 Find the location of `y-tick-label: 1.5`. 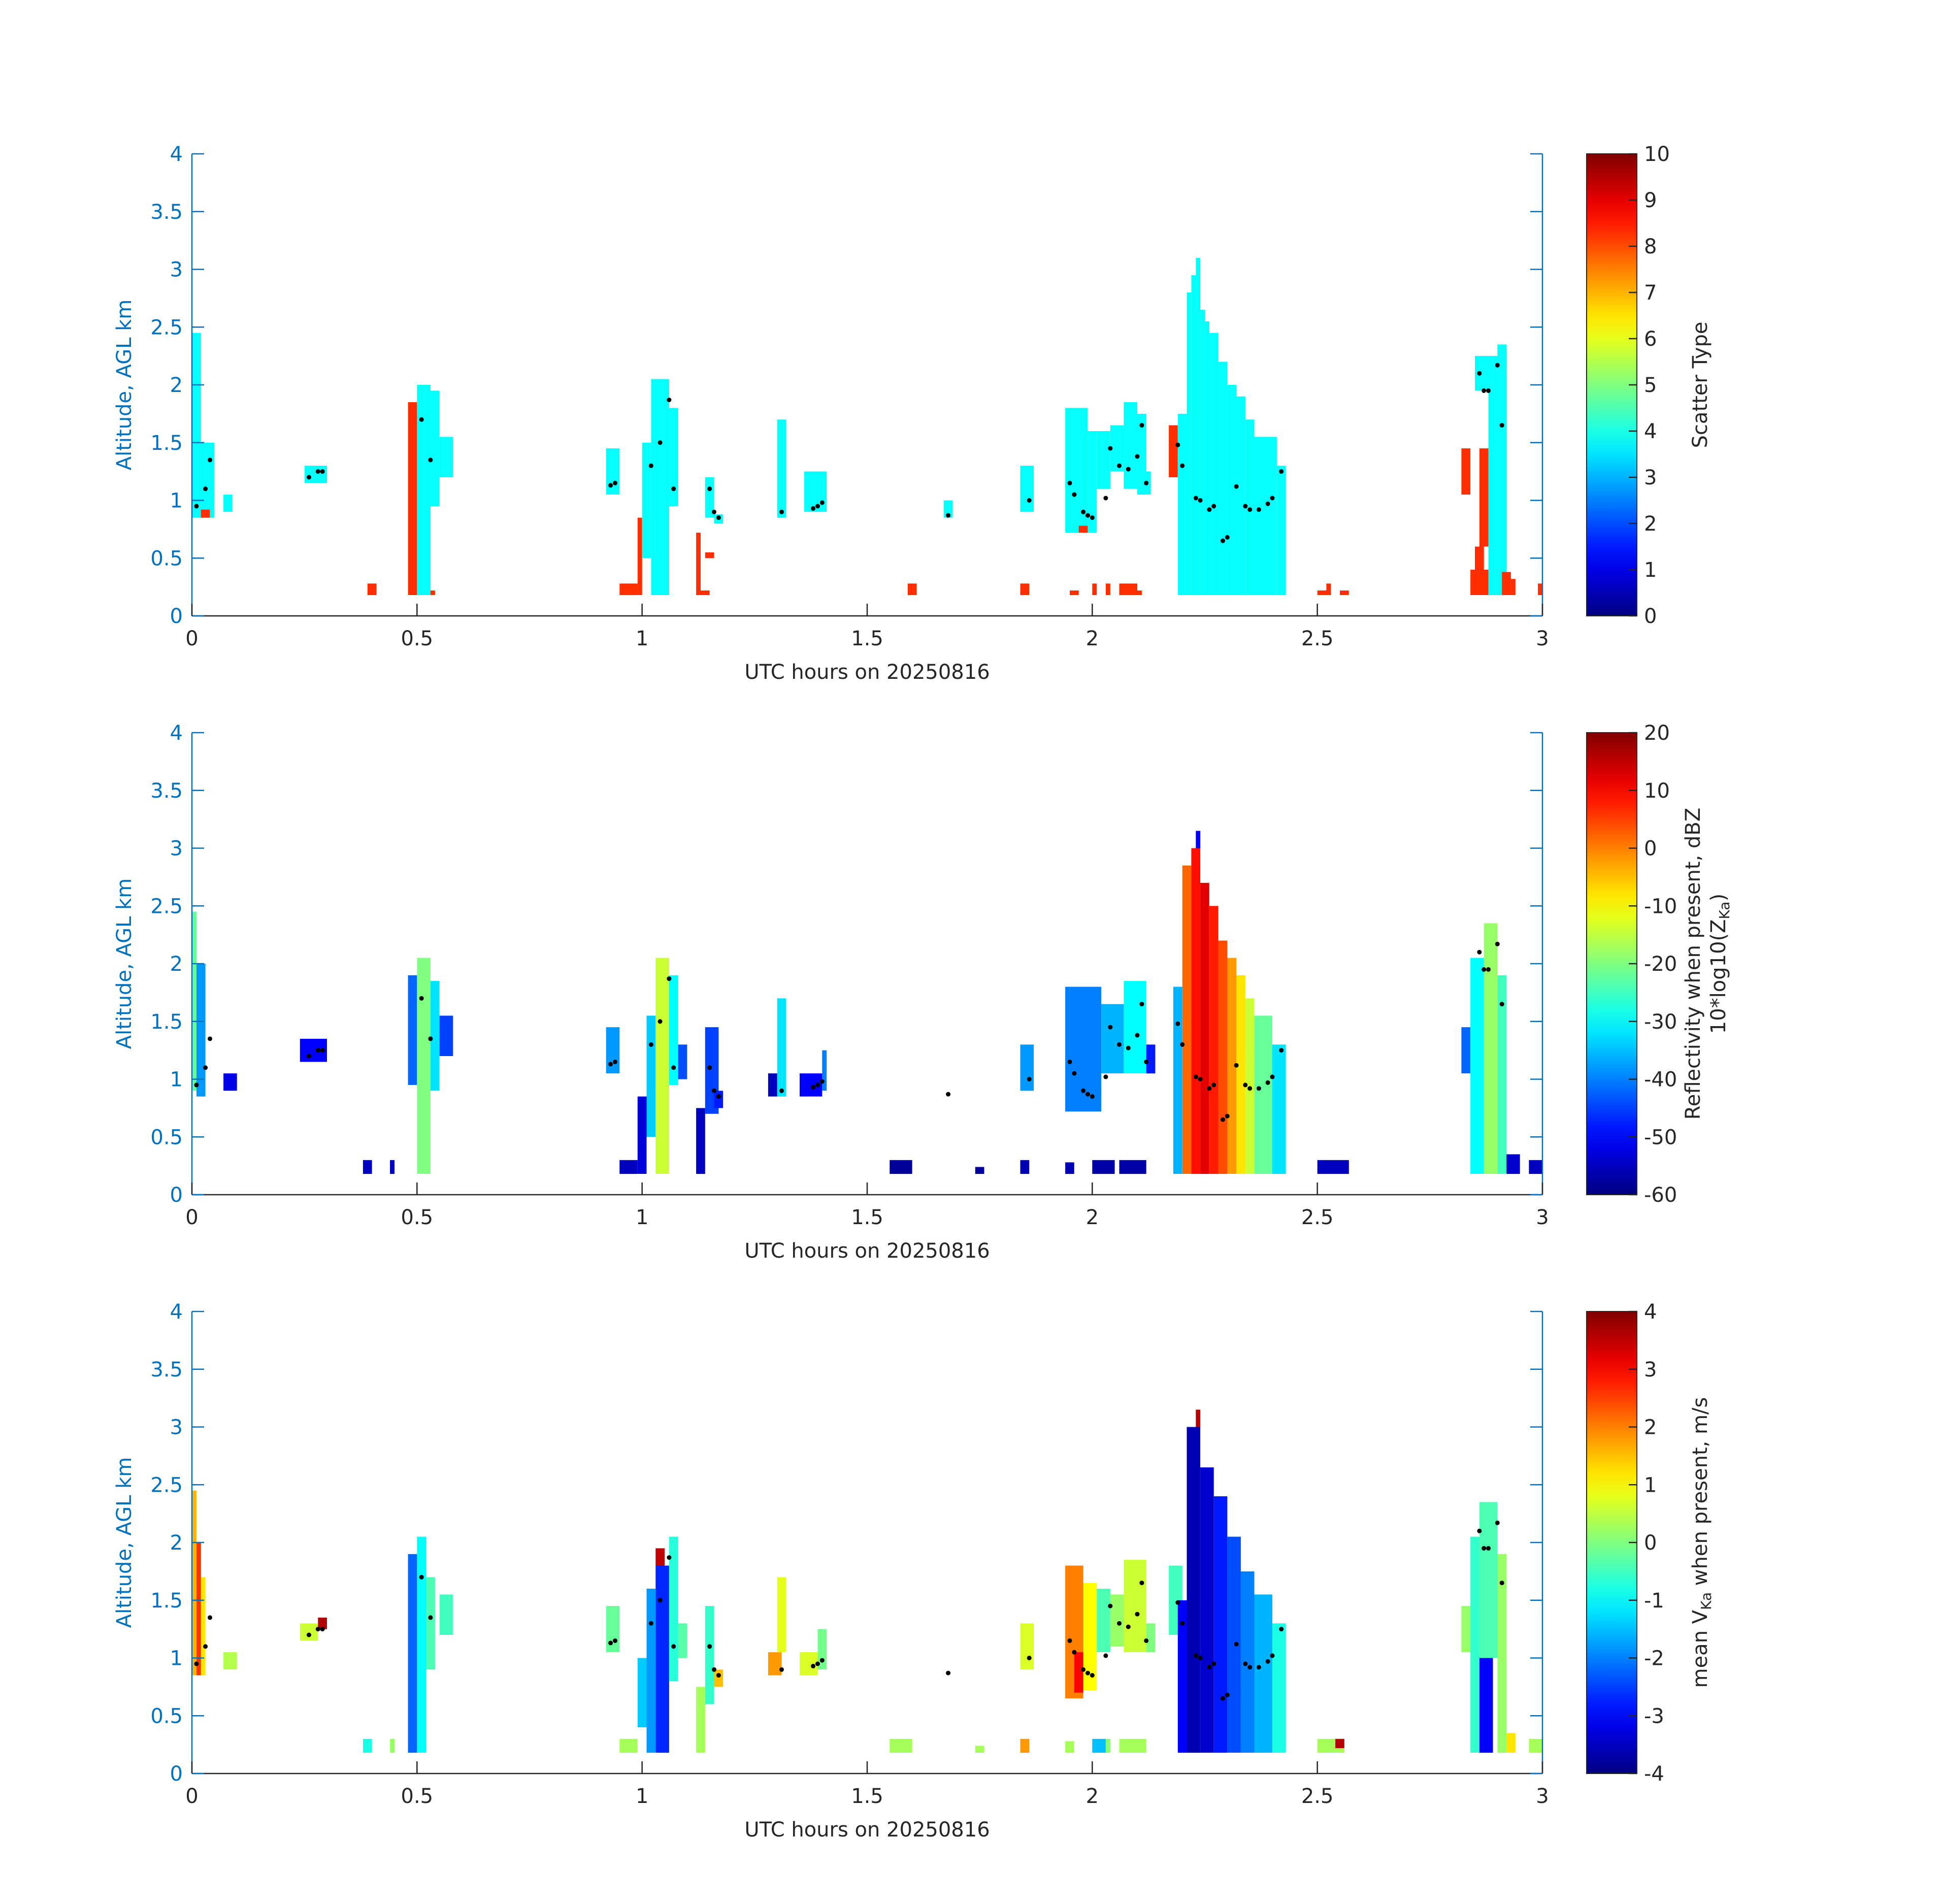

y-tick-label: 1.5 is located at coordinates (166, 444).